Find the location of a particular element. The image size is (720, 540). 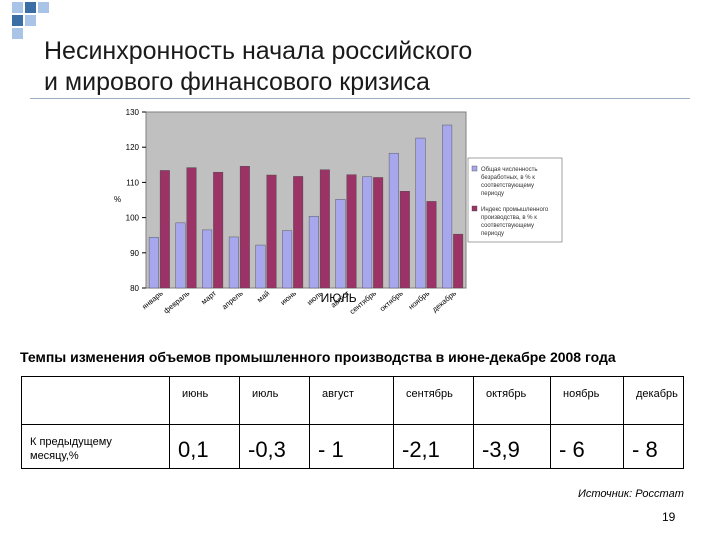

legend-box is located at coordinates (515, 200).